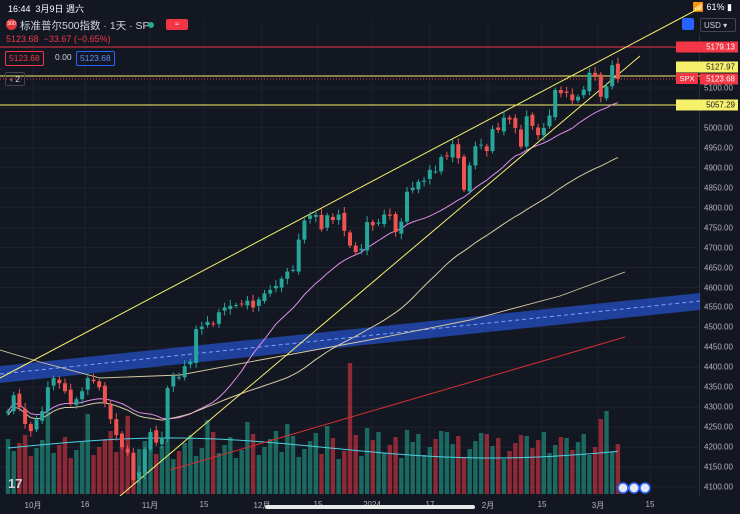  What do you see at coordinates (33, 505) in the screenshot?
I see `time-tick: 10月` at bounding box center [33, 505].